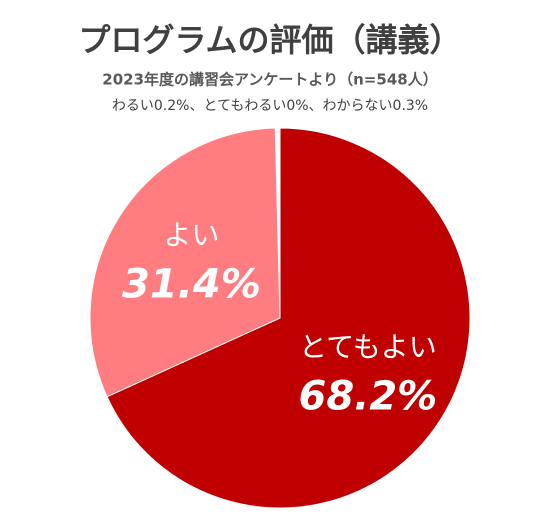 Image resolution: width=540 pixels, height=526 pixels. I want to click on value-label: 68.2%, so click(367, 397).